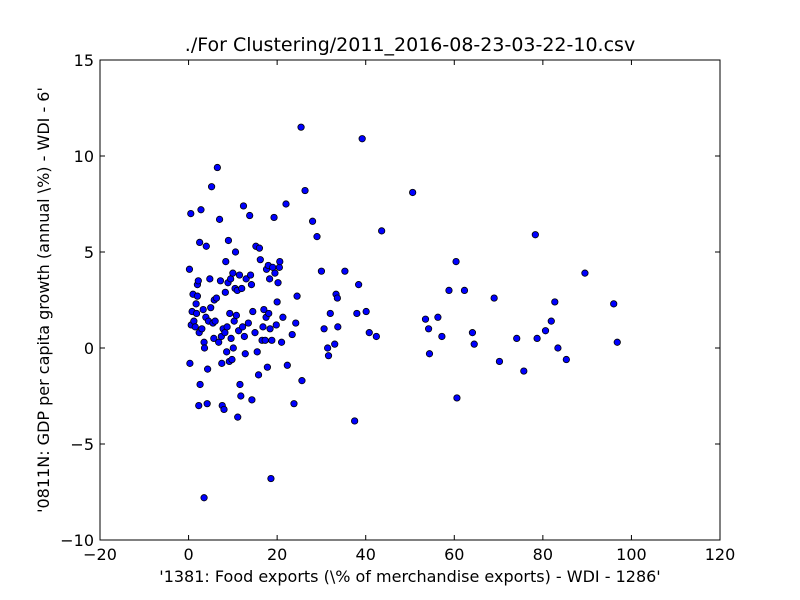 This screenshot has width=800, height=600. I want to click on y-tick-label: 0, so click(89, 348).